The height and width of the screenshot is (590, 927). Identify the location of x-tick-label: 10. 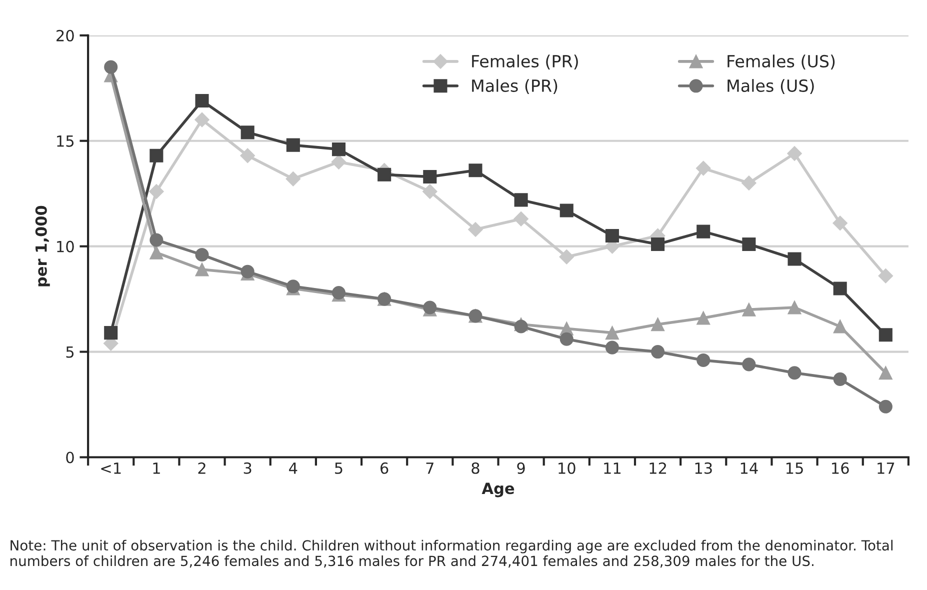
(567, 468).